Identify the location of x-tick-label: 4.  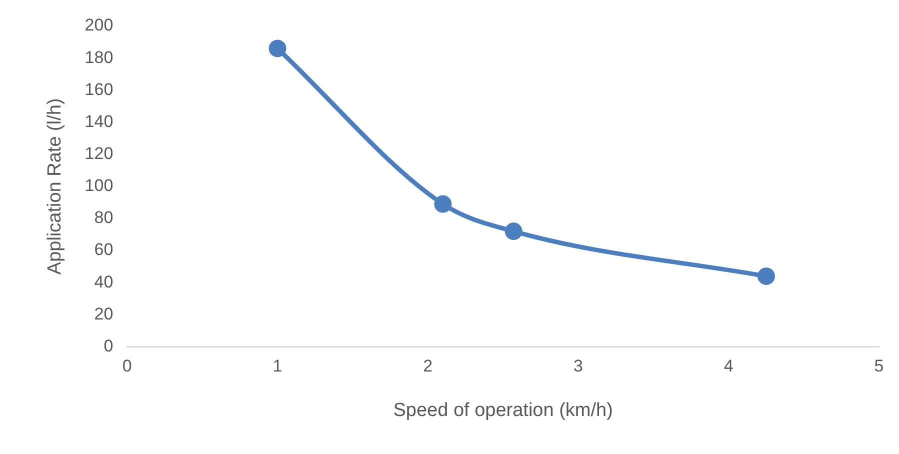
(729, 366).